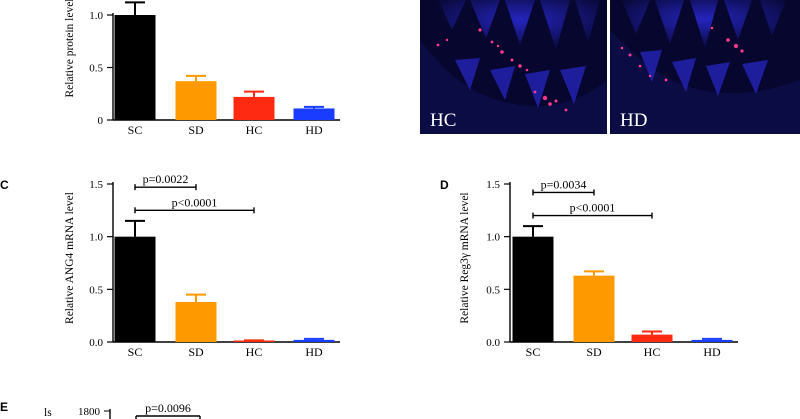 The height and width of the screenshot is (419, 800). I want to click on micrograph-right: HD, so click(705, 67).